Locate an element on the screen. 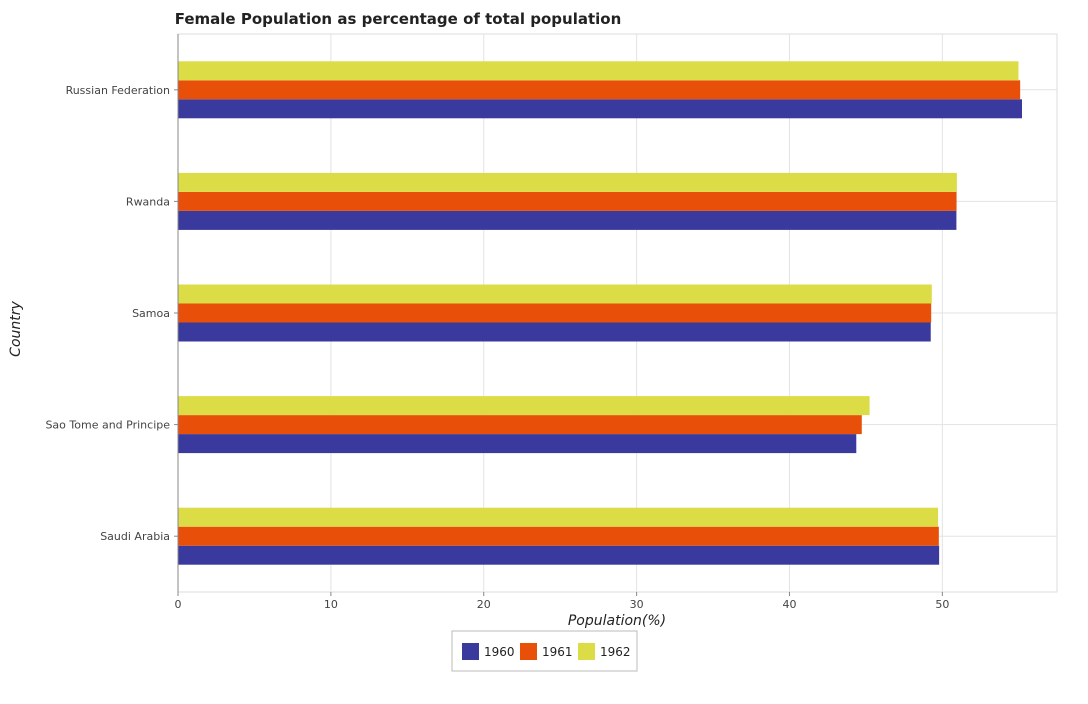 This screenshot has height=704, width=1088. y-tick-label: Sao Tome and Principe is located at coordinates (107, 425).